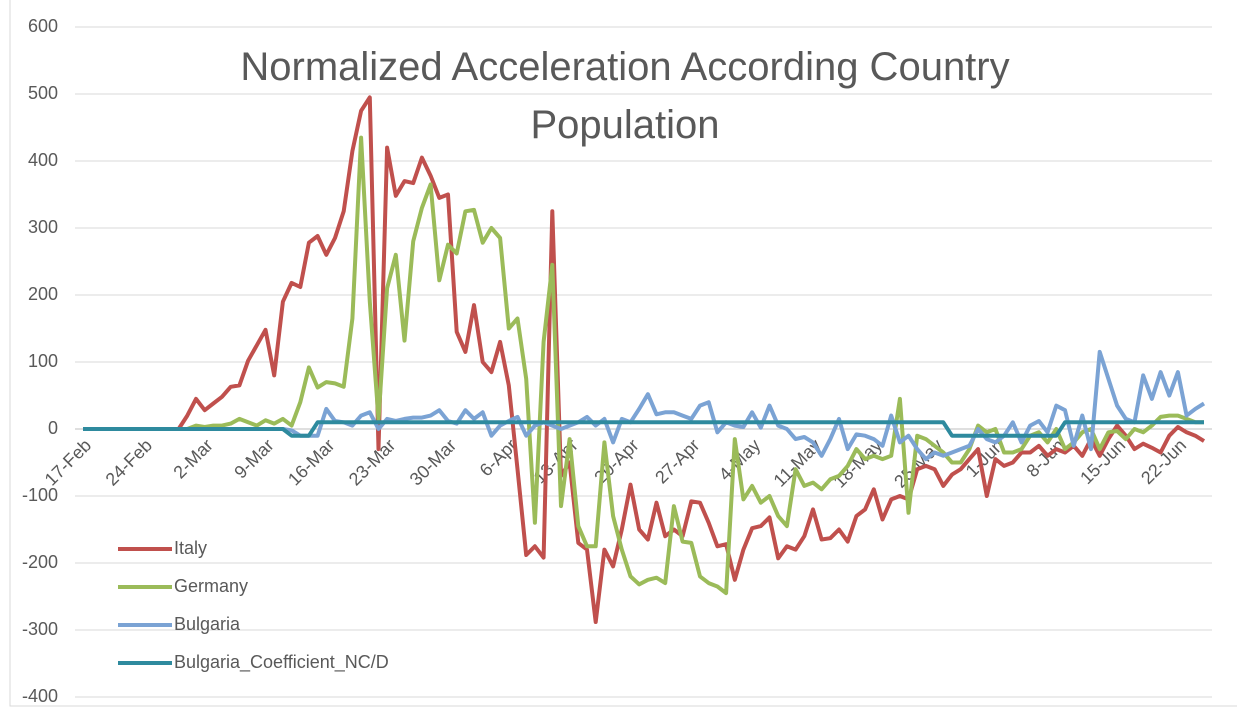 The height and width of the screenshot is (707, 1237). What do you see at coordinates (129, 462) in the screenshot?
I see `x-tick-label: 24-Feb` at bounding box center [129, 462].